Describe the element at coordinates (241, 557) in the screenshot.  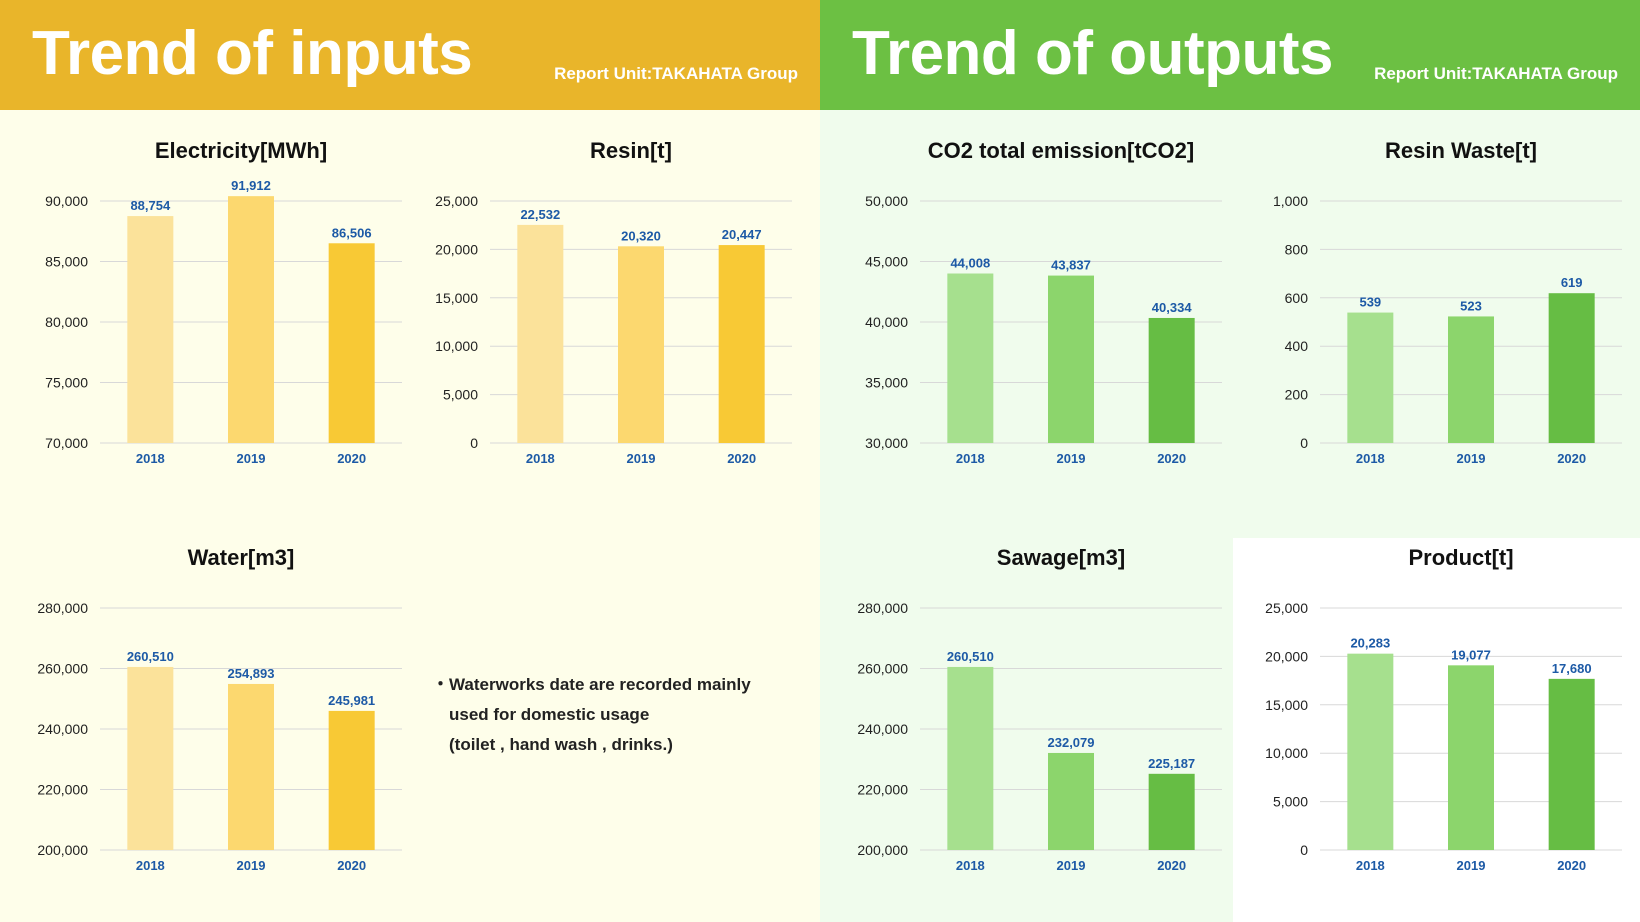
I see `chart-title: Water[m3]` at that location.